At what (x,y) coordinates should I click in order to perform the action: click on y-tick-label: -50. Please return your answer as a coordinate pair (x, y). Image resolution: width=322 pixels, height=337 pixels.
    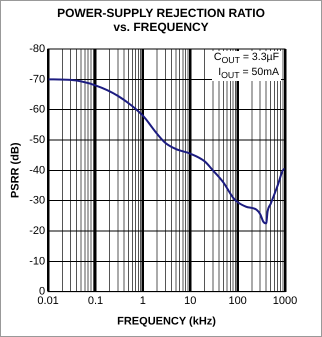
    Looking at the image, I should click on (37, 140).